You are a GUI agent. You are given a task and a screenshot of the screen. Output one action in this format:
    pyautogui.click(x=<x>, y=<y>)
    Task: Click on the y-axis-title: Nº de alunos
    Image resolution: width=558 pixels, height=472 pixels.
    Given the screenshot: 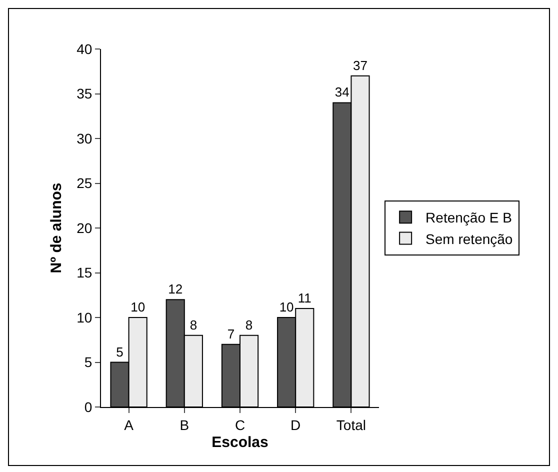 What is the action you would take?
    pyautogui.click(x=56, y=228)
    